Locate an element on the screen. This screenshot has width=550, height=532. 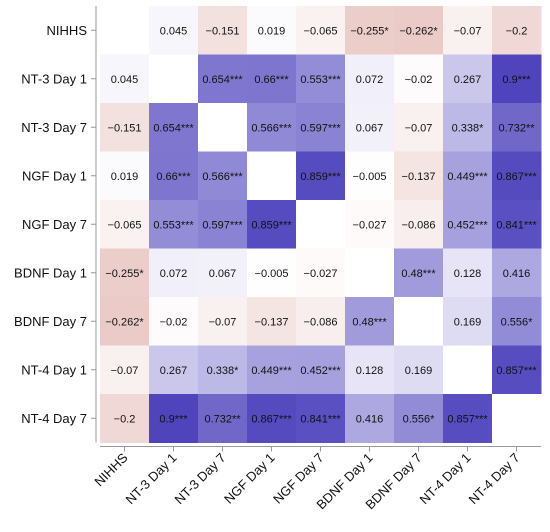
cell-value-label: 0.841*** is located at coordinates (516, 225).